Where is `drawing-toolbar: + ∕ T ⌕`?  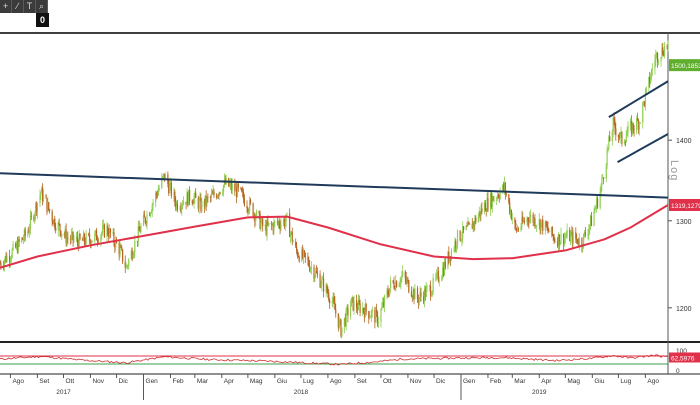
drawing-toolbar: + ∕ T ⌕ is located at coordinates (24, 6).